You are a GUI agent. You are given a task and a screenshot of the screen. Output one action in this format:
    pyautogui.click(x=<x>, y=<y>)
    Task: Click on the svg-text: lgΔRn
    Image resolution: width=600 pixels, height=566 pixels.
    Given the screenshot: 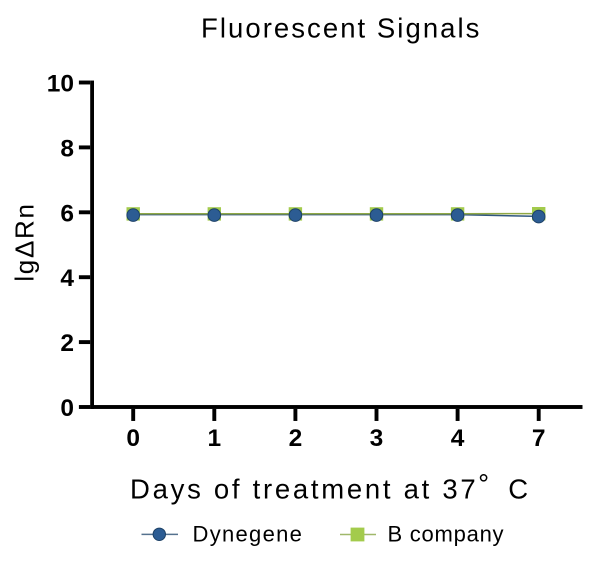 What is the action you would take?
    pyautogui.click(x=24, y=241)
    